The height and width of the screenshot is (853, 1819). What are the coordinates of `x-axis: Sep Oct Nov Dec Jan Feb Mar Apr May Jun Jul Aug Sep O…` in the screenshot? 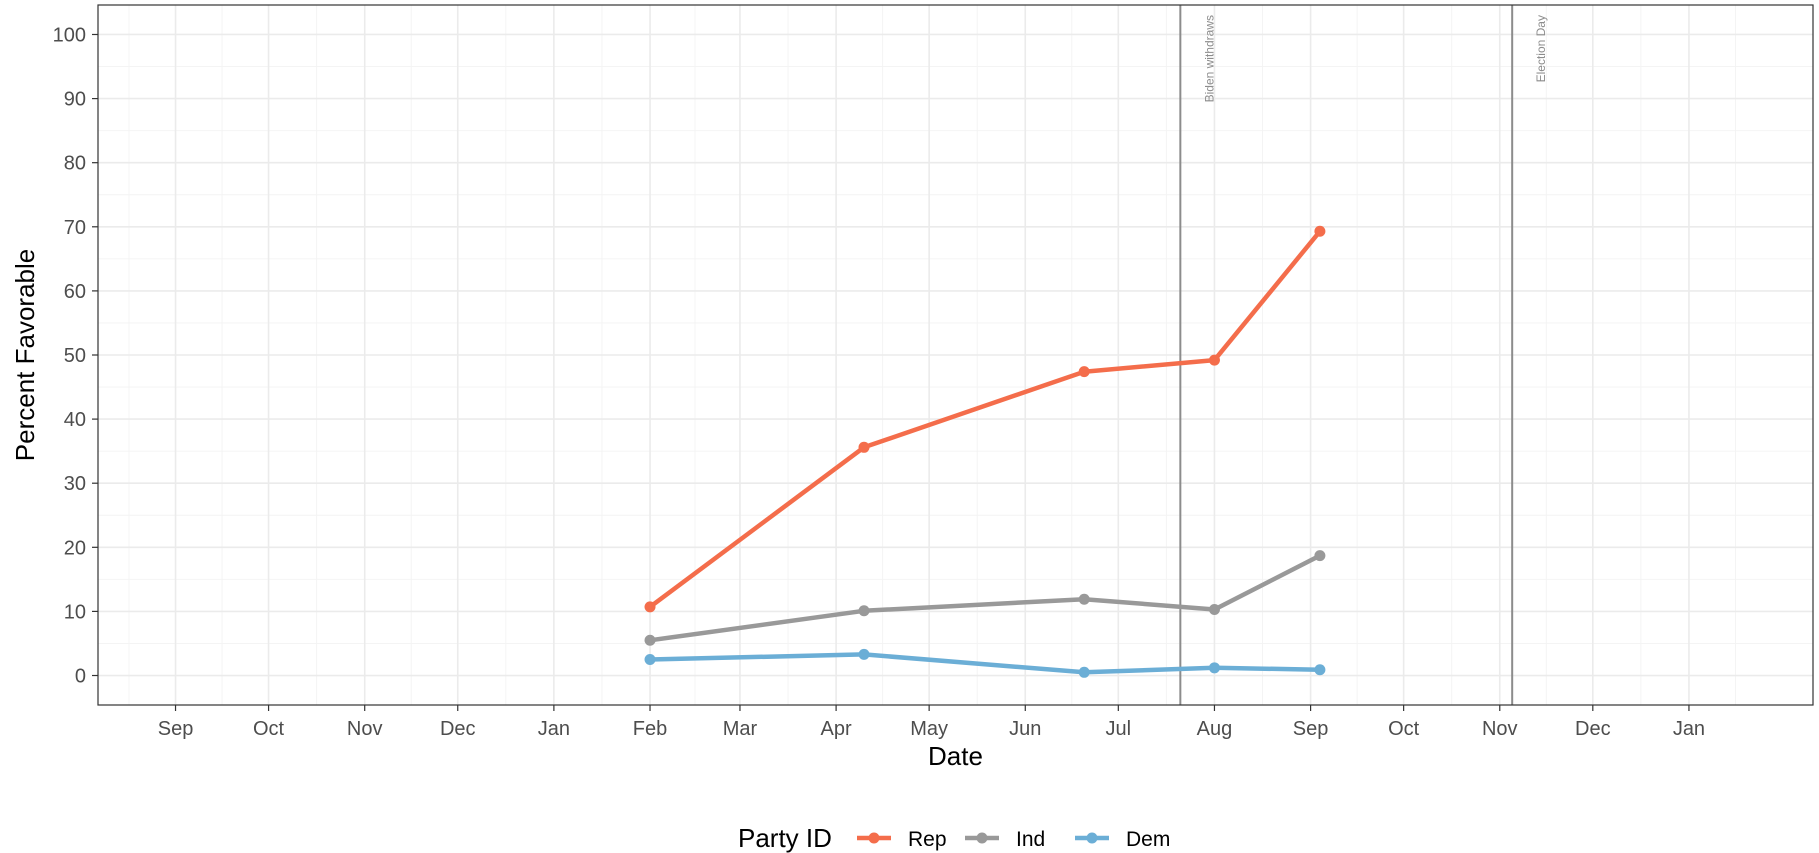 It's located at (931, 722).